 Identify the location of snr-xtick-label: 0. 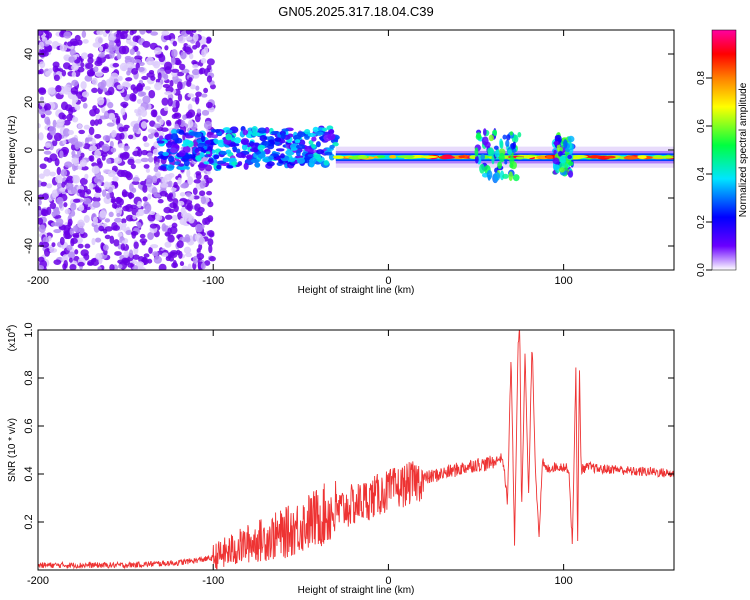
(388, 581).